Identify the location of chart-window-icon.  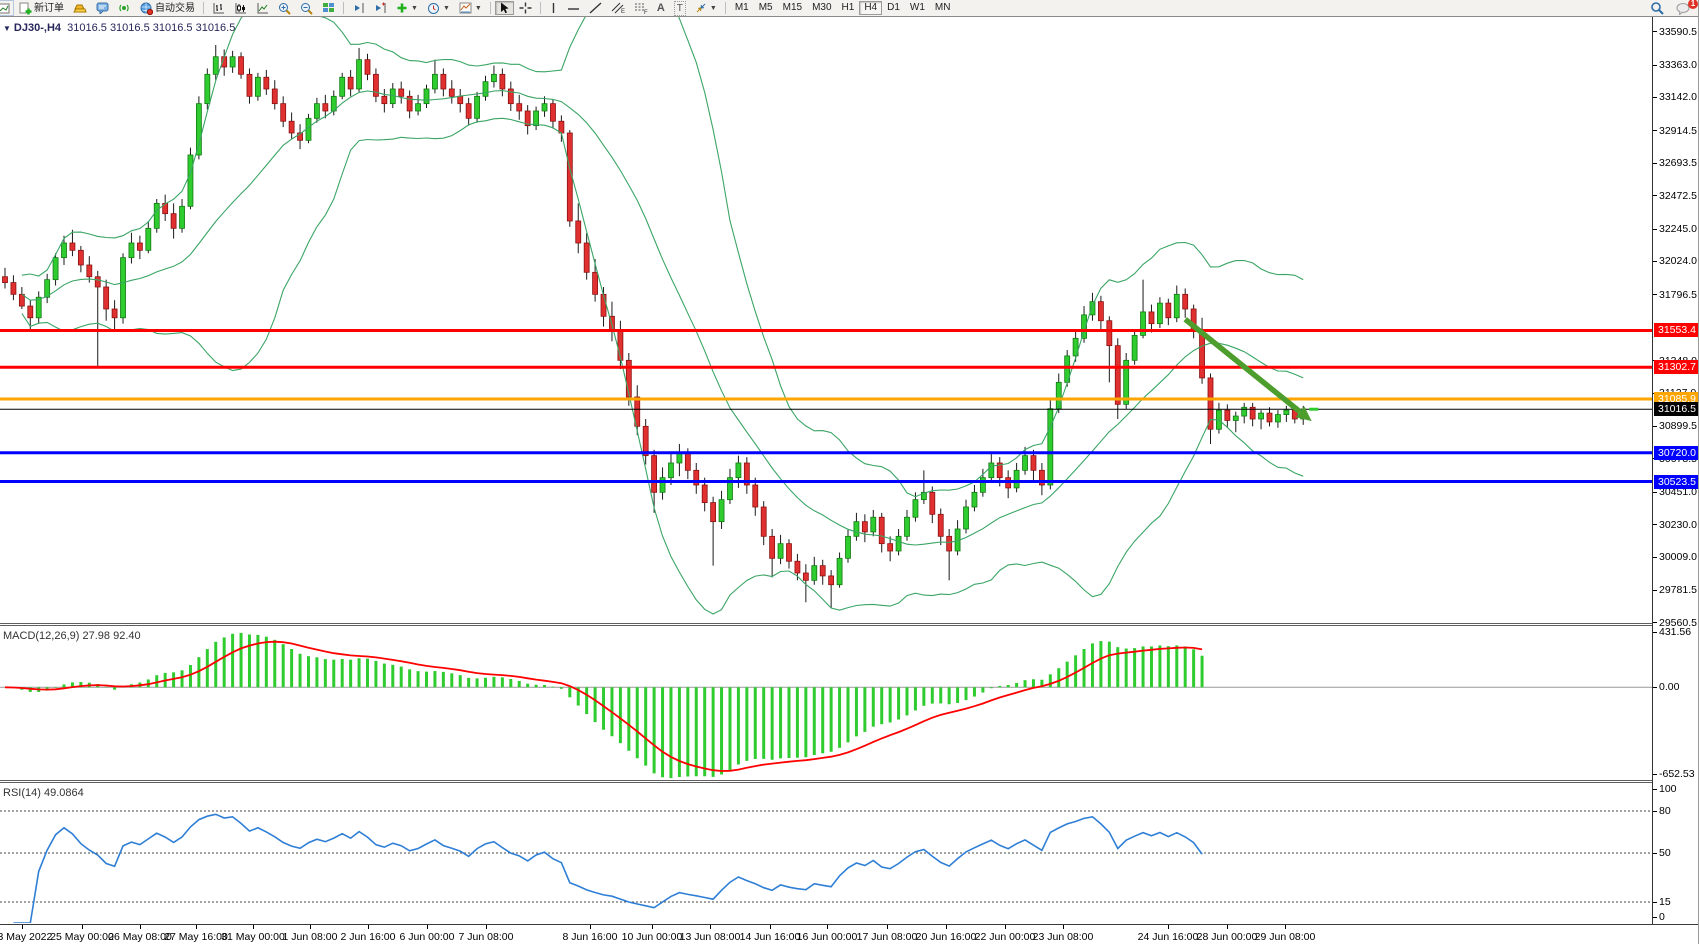
(7, 8).